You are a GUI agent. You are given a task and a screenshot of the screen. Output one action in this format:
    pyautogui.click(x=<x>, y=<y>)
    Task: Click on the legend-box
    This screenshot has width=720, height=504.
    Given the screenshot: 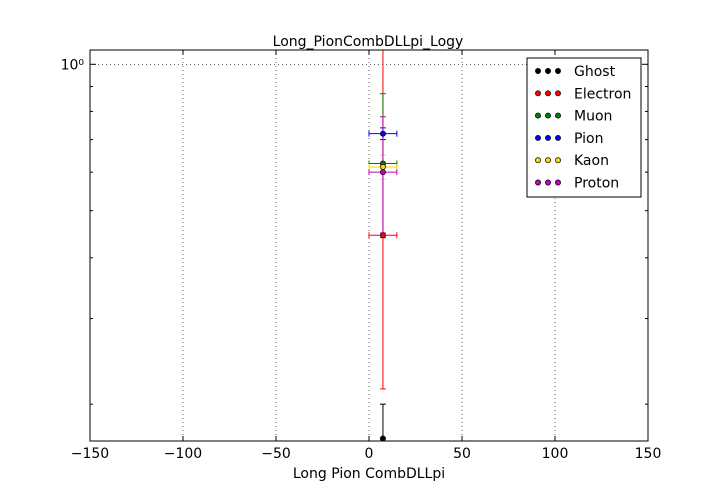 What is the action you would take?
    pyautogui.click(x=584, y=127)
    